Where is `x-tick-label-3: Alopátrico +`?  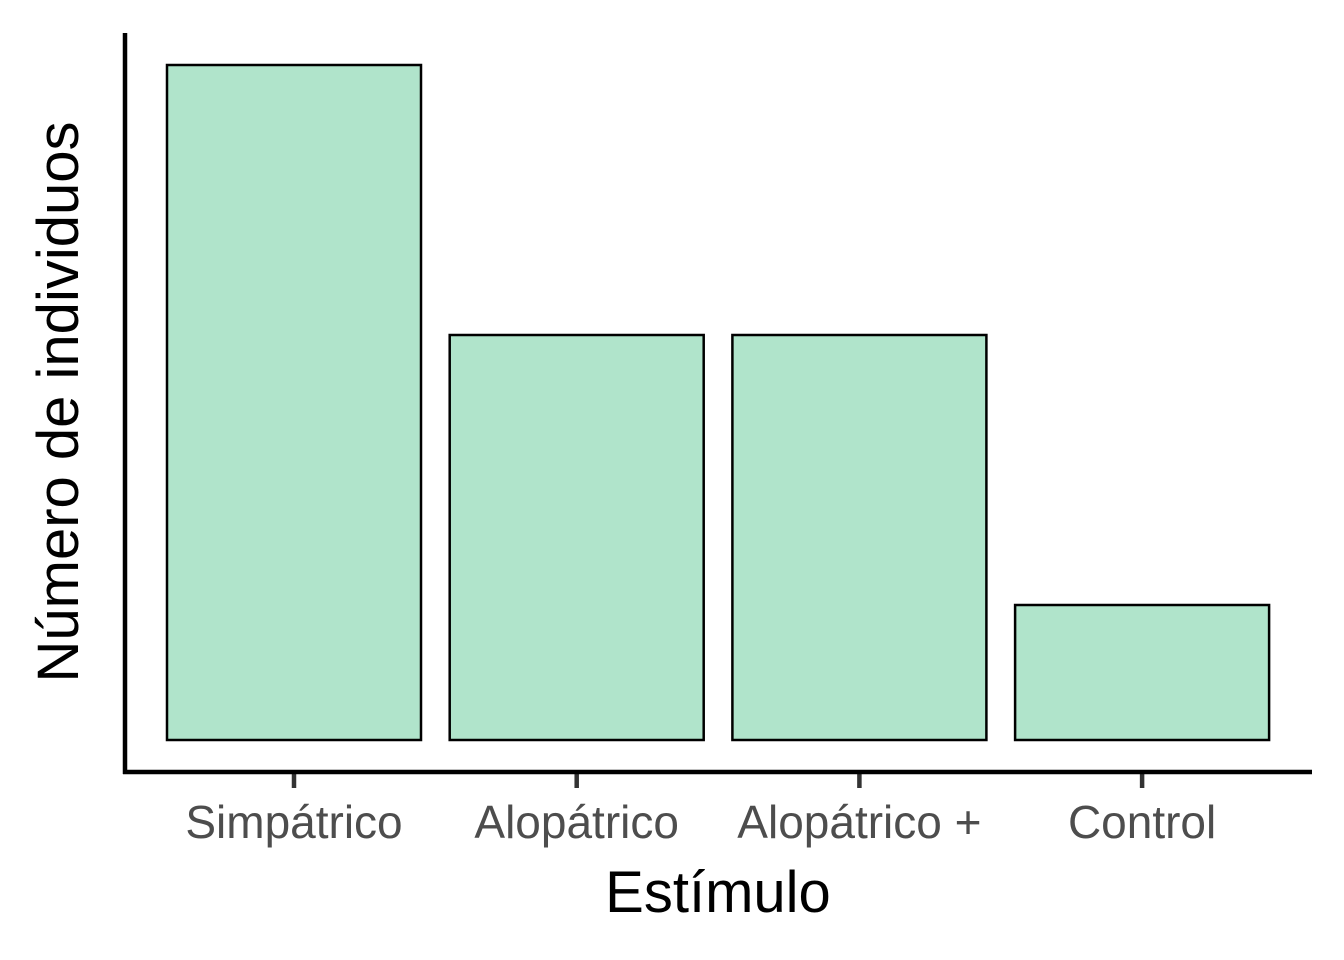 x-tick-label-3: Alopátrico + is located at coordinates (859, 822).